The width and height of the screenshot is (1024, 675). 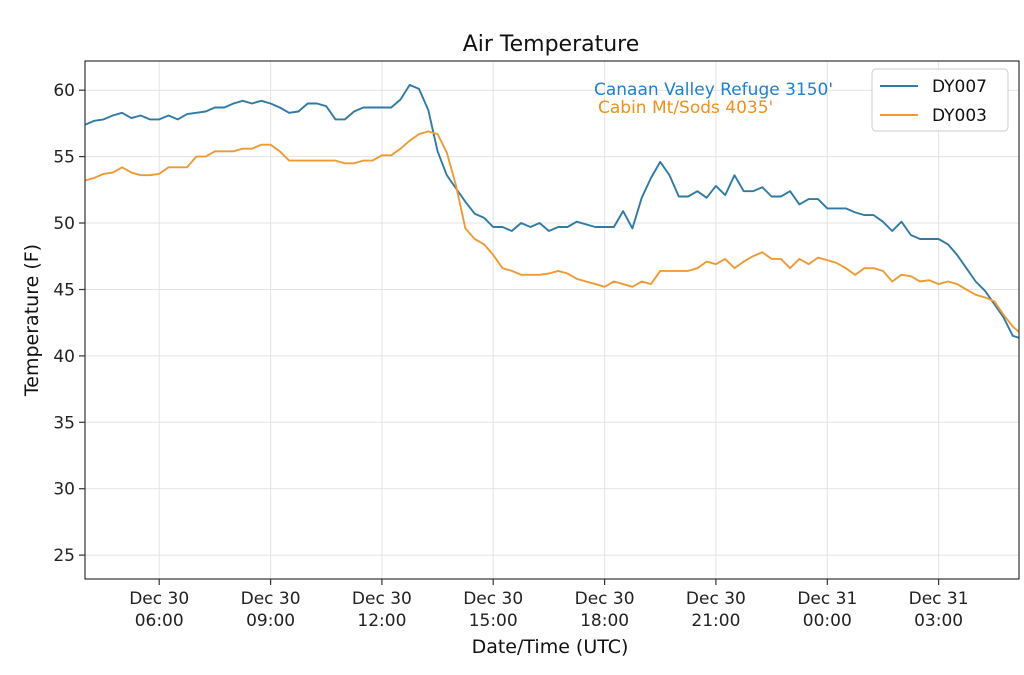 What do you see at coordinates (713, 90) in the screenshot?
I see `station-label-canaan-valley: Canaan Valley Refuge 3150'` at bounding box center [713, 90].